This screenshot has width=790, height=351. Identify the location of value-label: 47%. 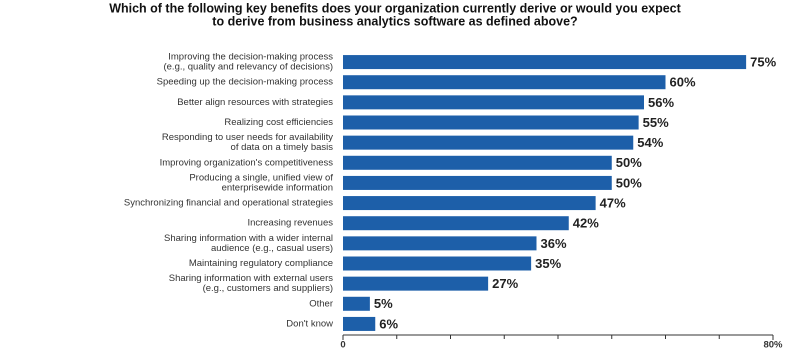
(613, 203).